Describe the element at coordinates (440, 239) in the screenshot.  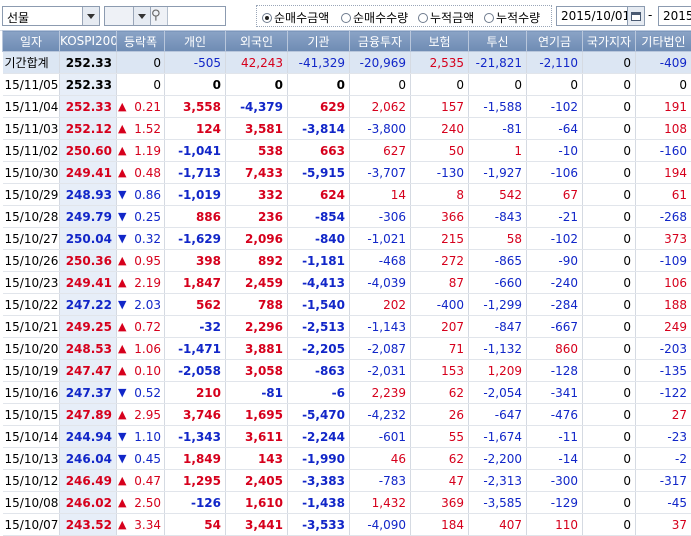
I see `ins-cell: 215` at that location.